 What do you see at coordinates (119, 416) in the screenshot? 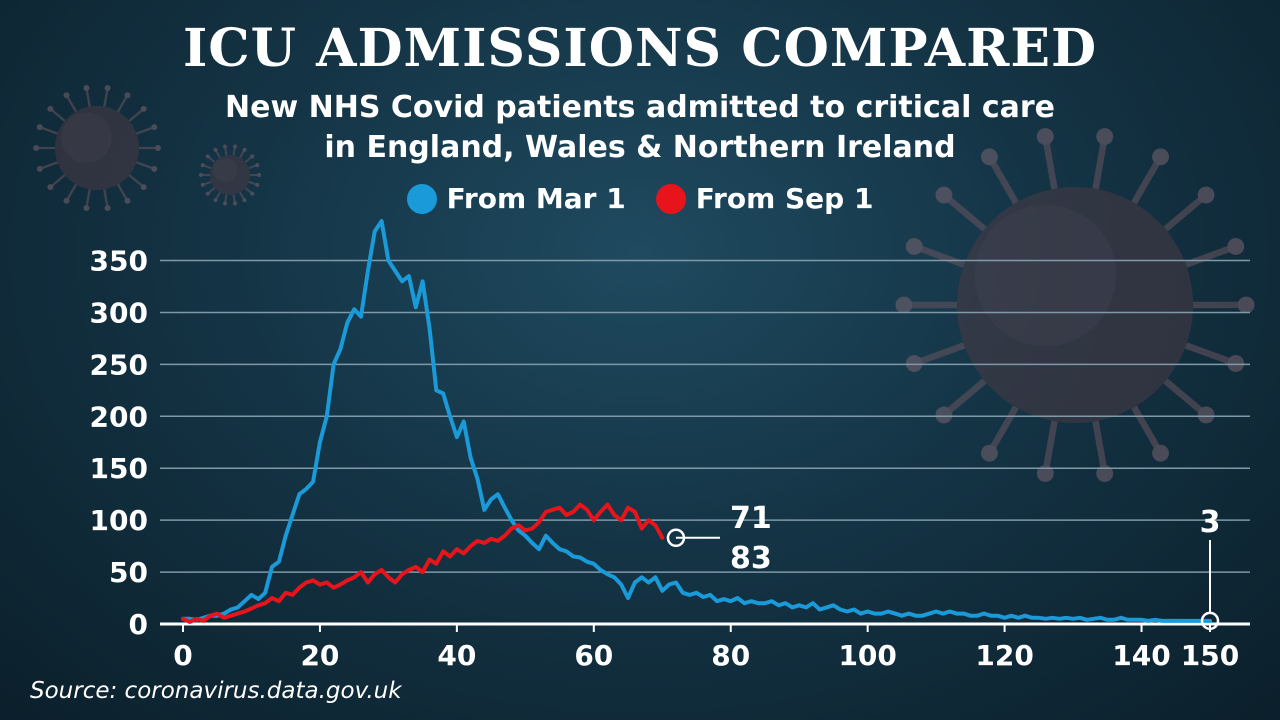
I see `y-tick-200: 200` at bounding box center [119, 416].